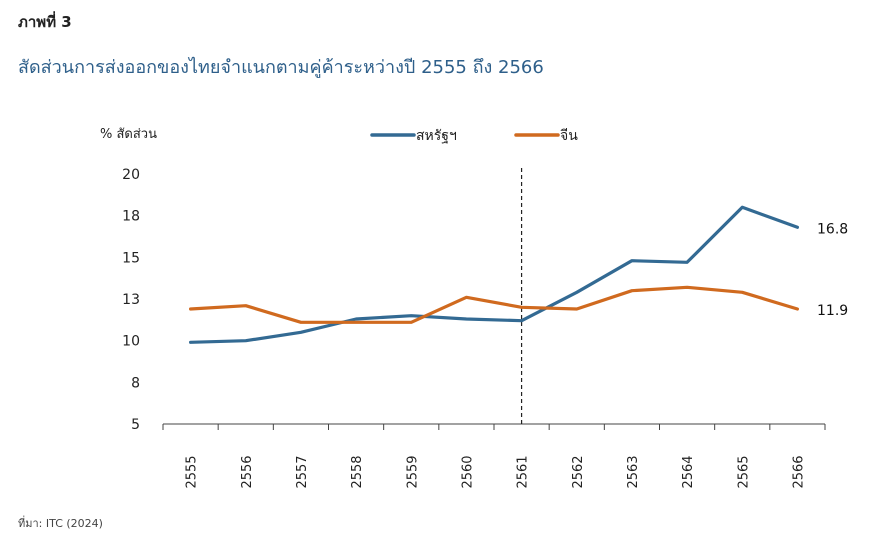  What do you see at coordinates (60, 523) in the screenshot?
I see `source-note: ที่มา: ITC (2024)` at bounding box center [60, 523].